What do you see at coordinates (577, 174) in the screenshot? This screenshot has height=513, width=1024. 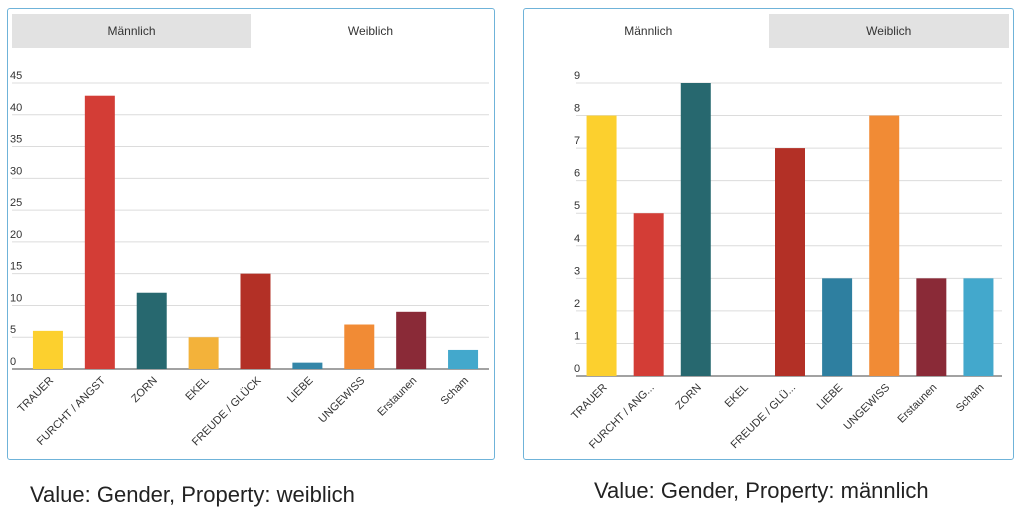 I see `y-tick-label: 6` at bounding box center [577, 174].